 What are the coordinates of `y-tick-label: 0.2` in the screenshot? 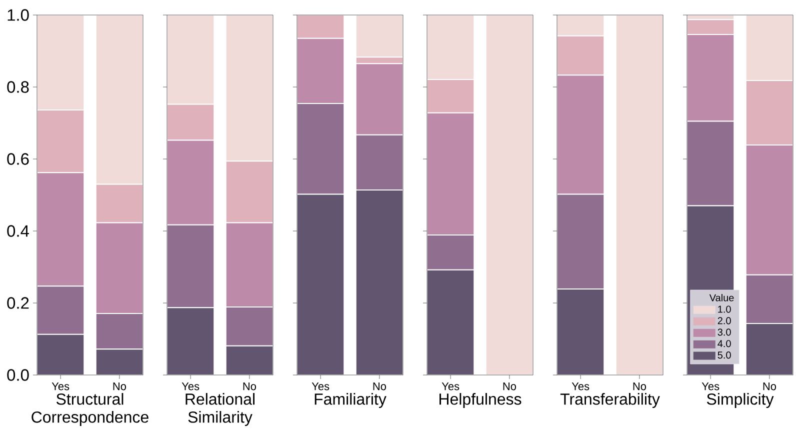 It's located at (18, 303).